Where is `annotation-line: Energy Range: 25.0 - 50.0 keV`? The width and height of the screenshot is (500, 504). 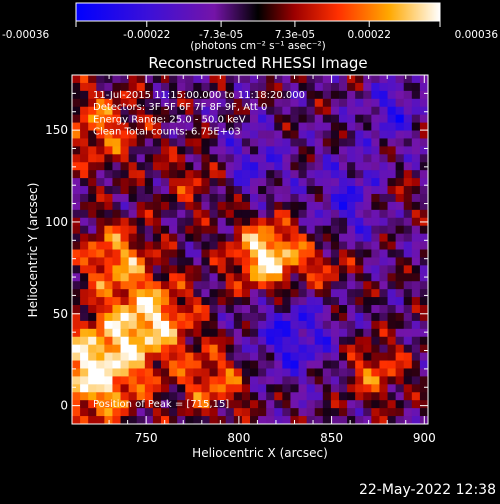
annotation-line: Energy Range: 25.0 - 50.0 keV is located at coordinates (169, 119).